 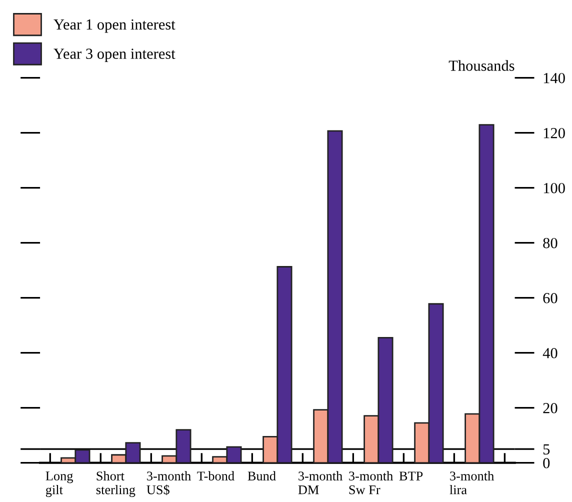 I want to click on x-tick-label: 3-month US$, so click(x=168, y=483).